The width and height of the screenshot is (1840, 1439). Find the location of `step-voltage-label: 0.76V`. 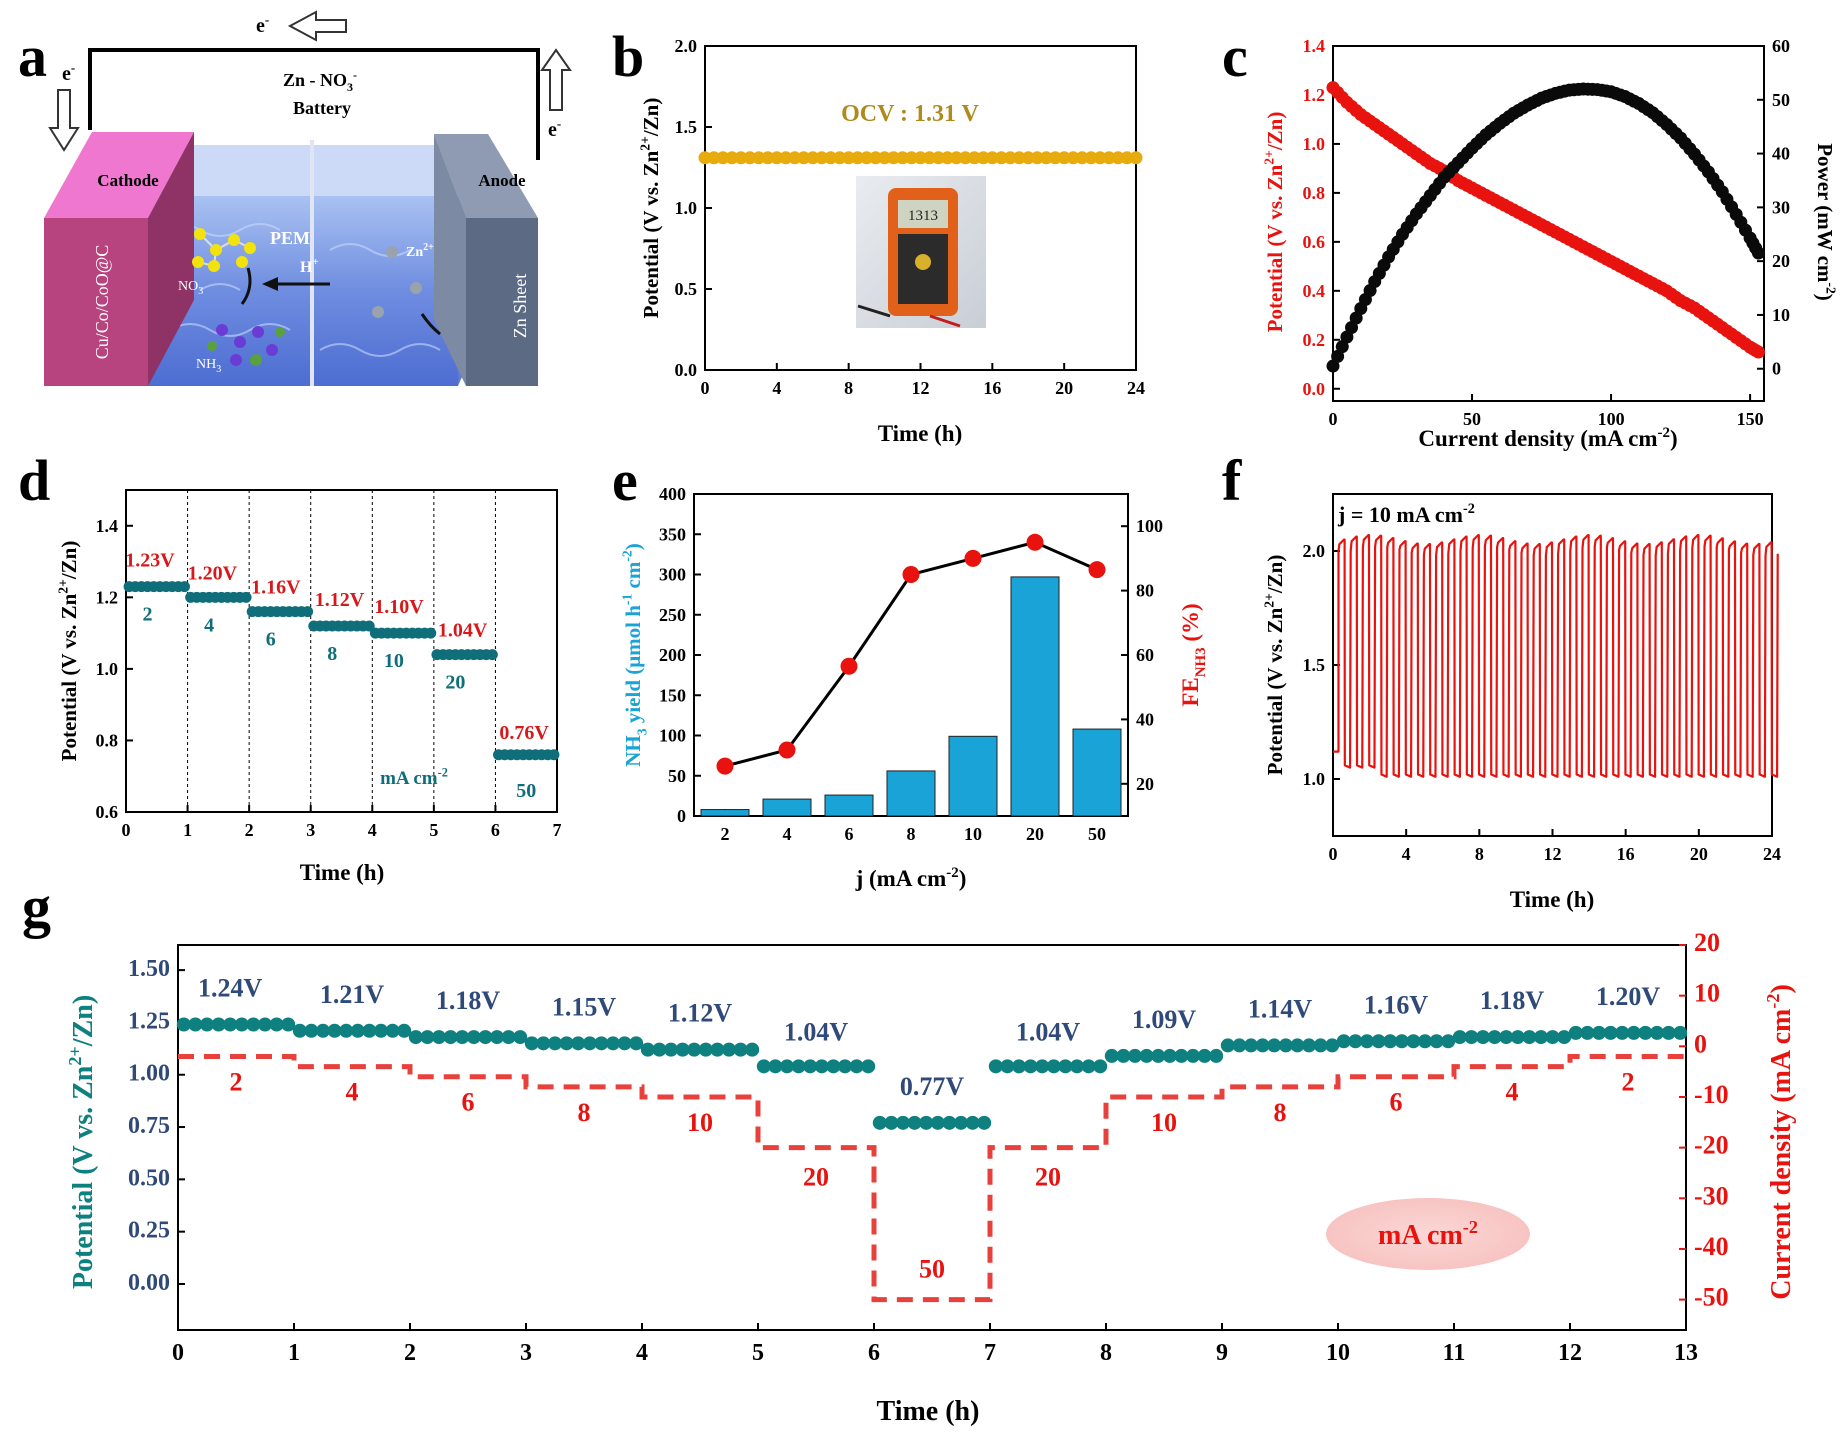

step-voltage-label: 0.76V is located at coordinates (524, 733).